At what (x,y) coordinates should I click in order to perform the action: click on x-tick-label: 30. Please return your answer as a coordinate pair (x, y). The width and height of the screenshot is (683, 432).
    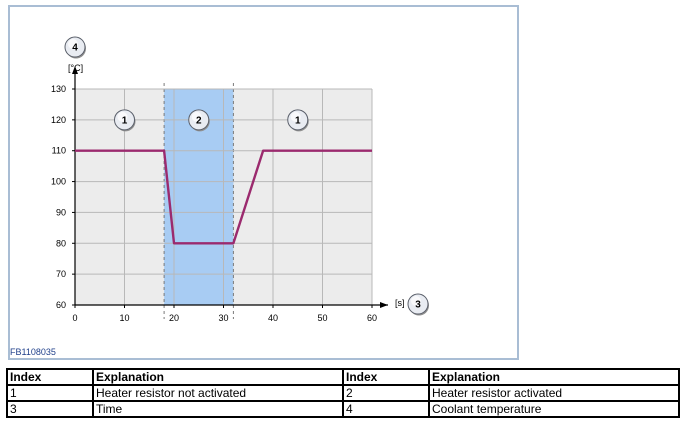
    Looking at the image, I should click on (223, 318).